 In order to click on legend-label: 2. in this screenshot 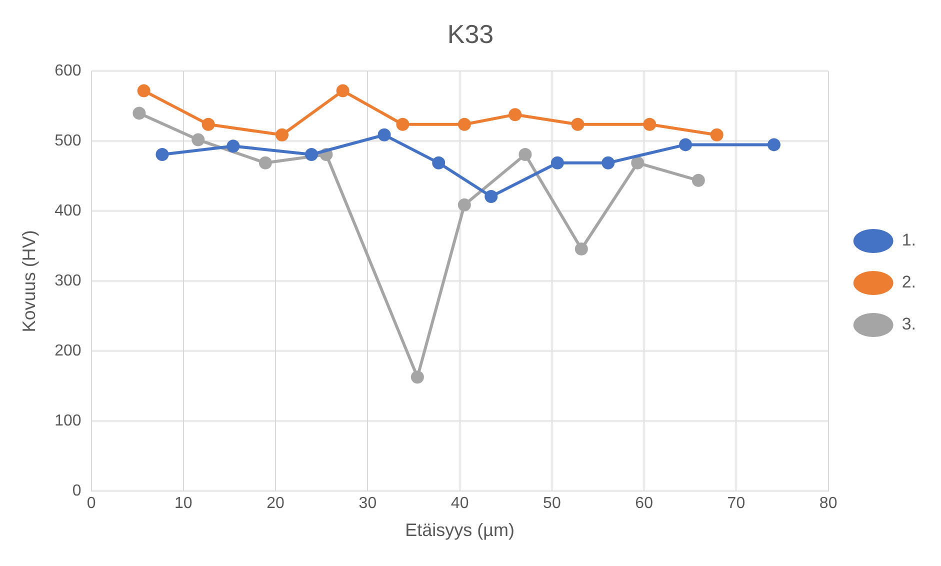, I will do `click(909, 282)`.